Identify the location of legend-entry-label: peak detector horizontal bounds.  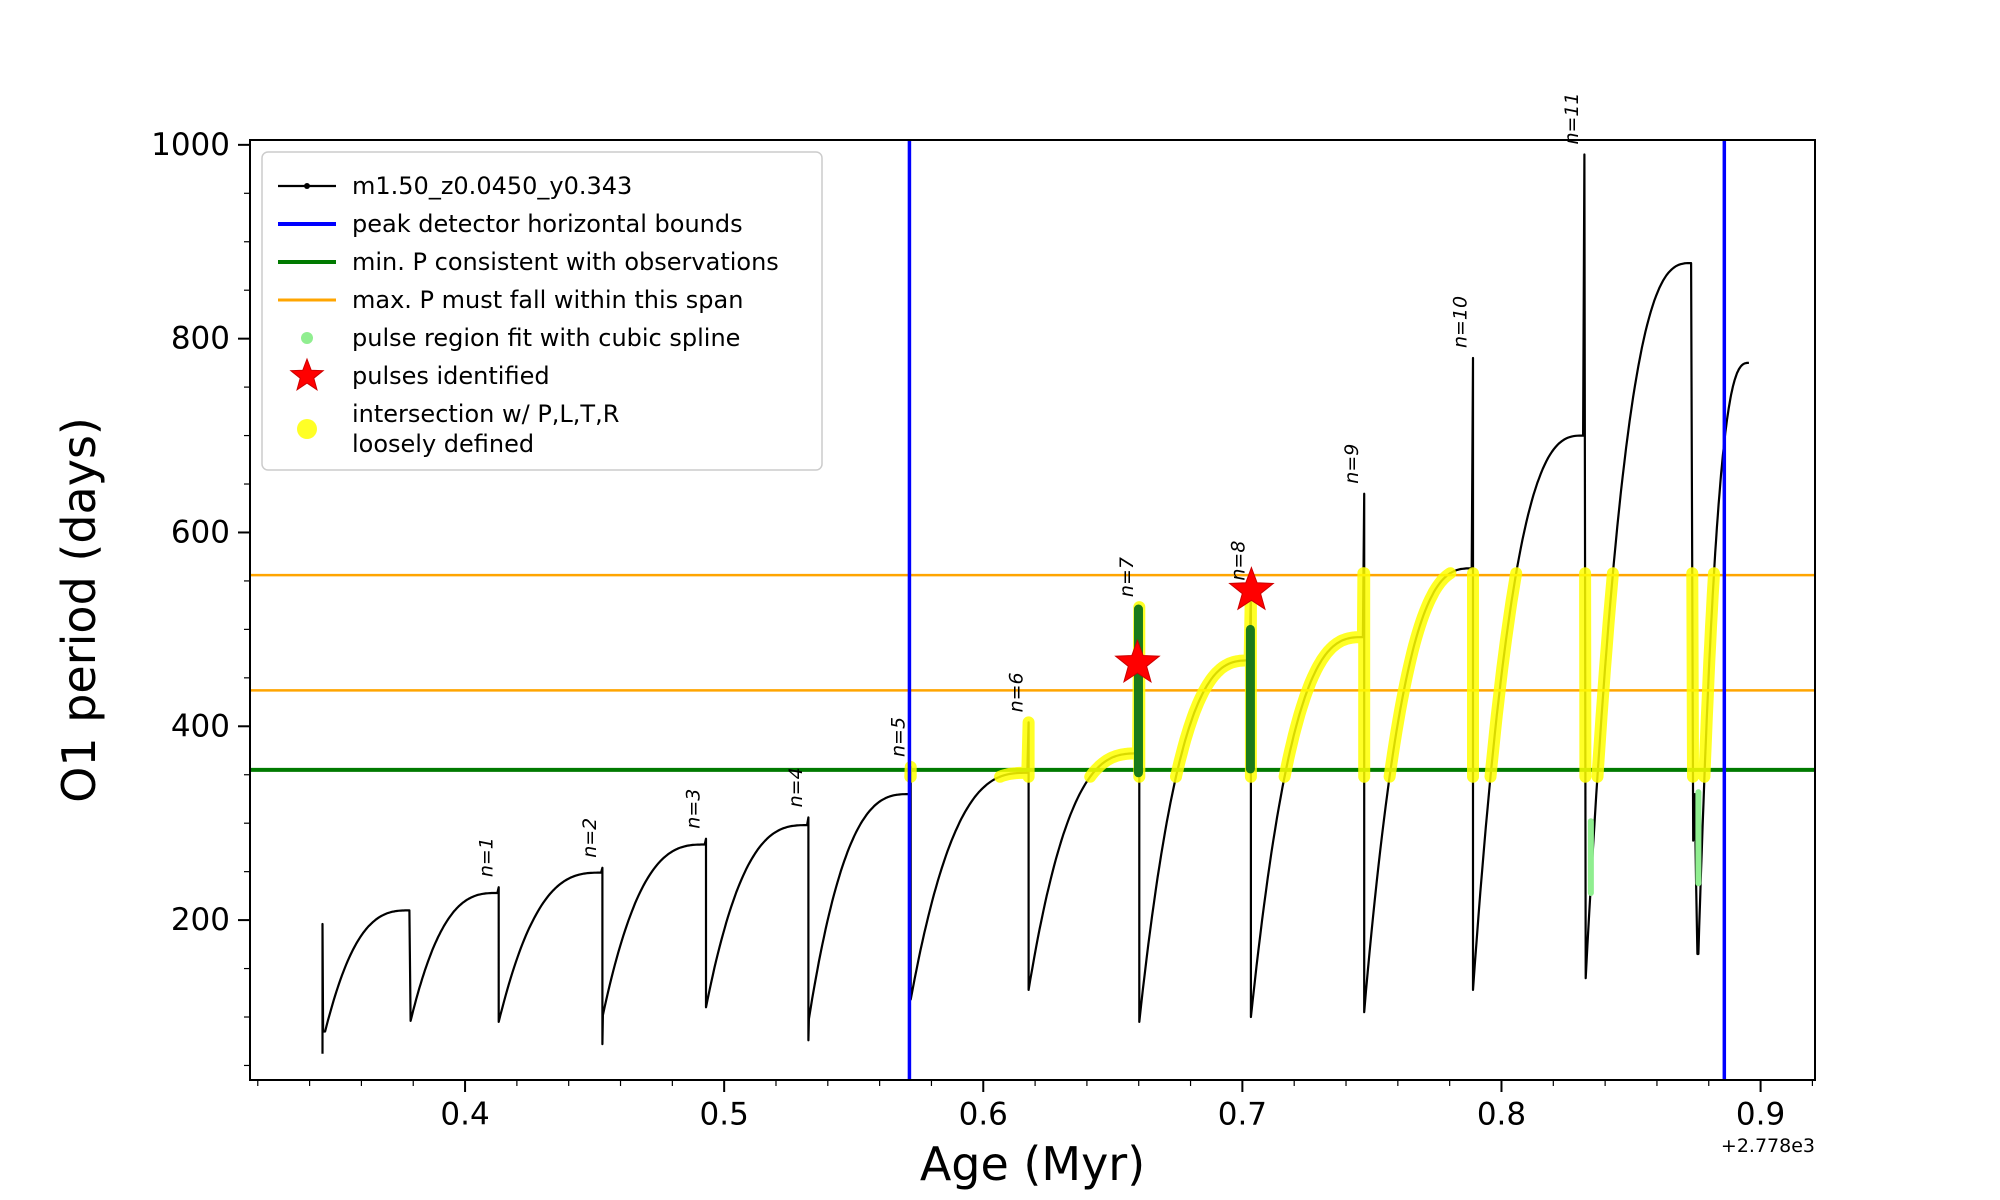
(547, 224).